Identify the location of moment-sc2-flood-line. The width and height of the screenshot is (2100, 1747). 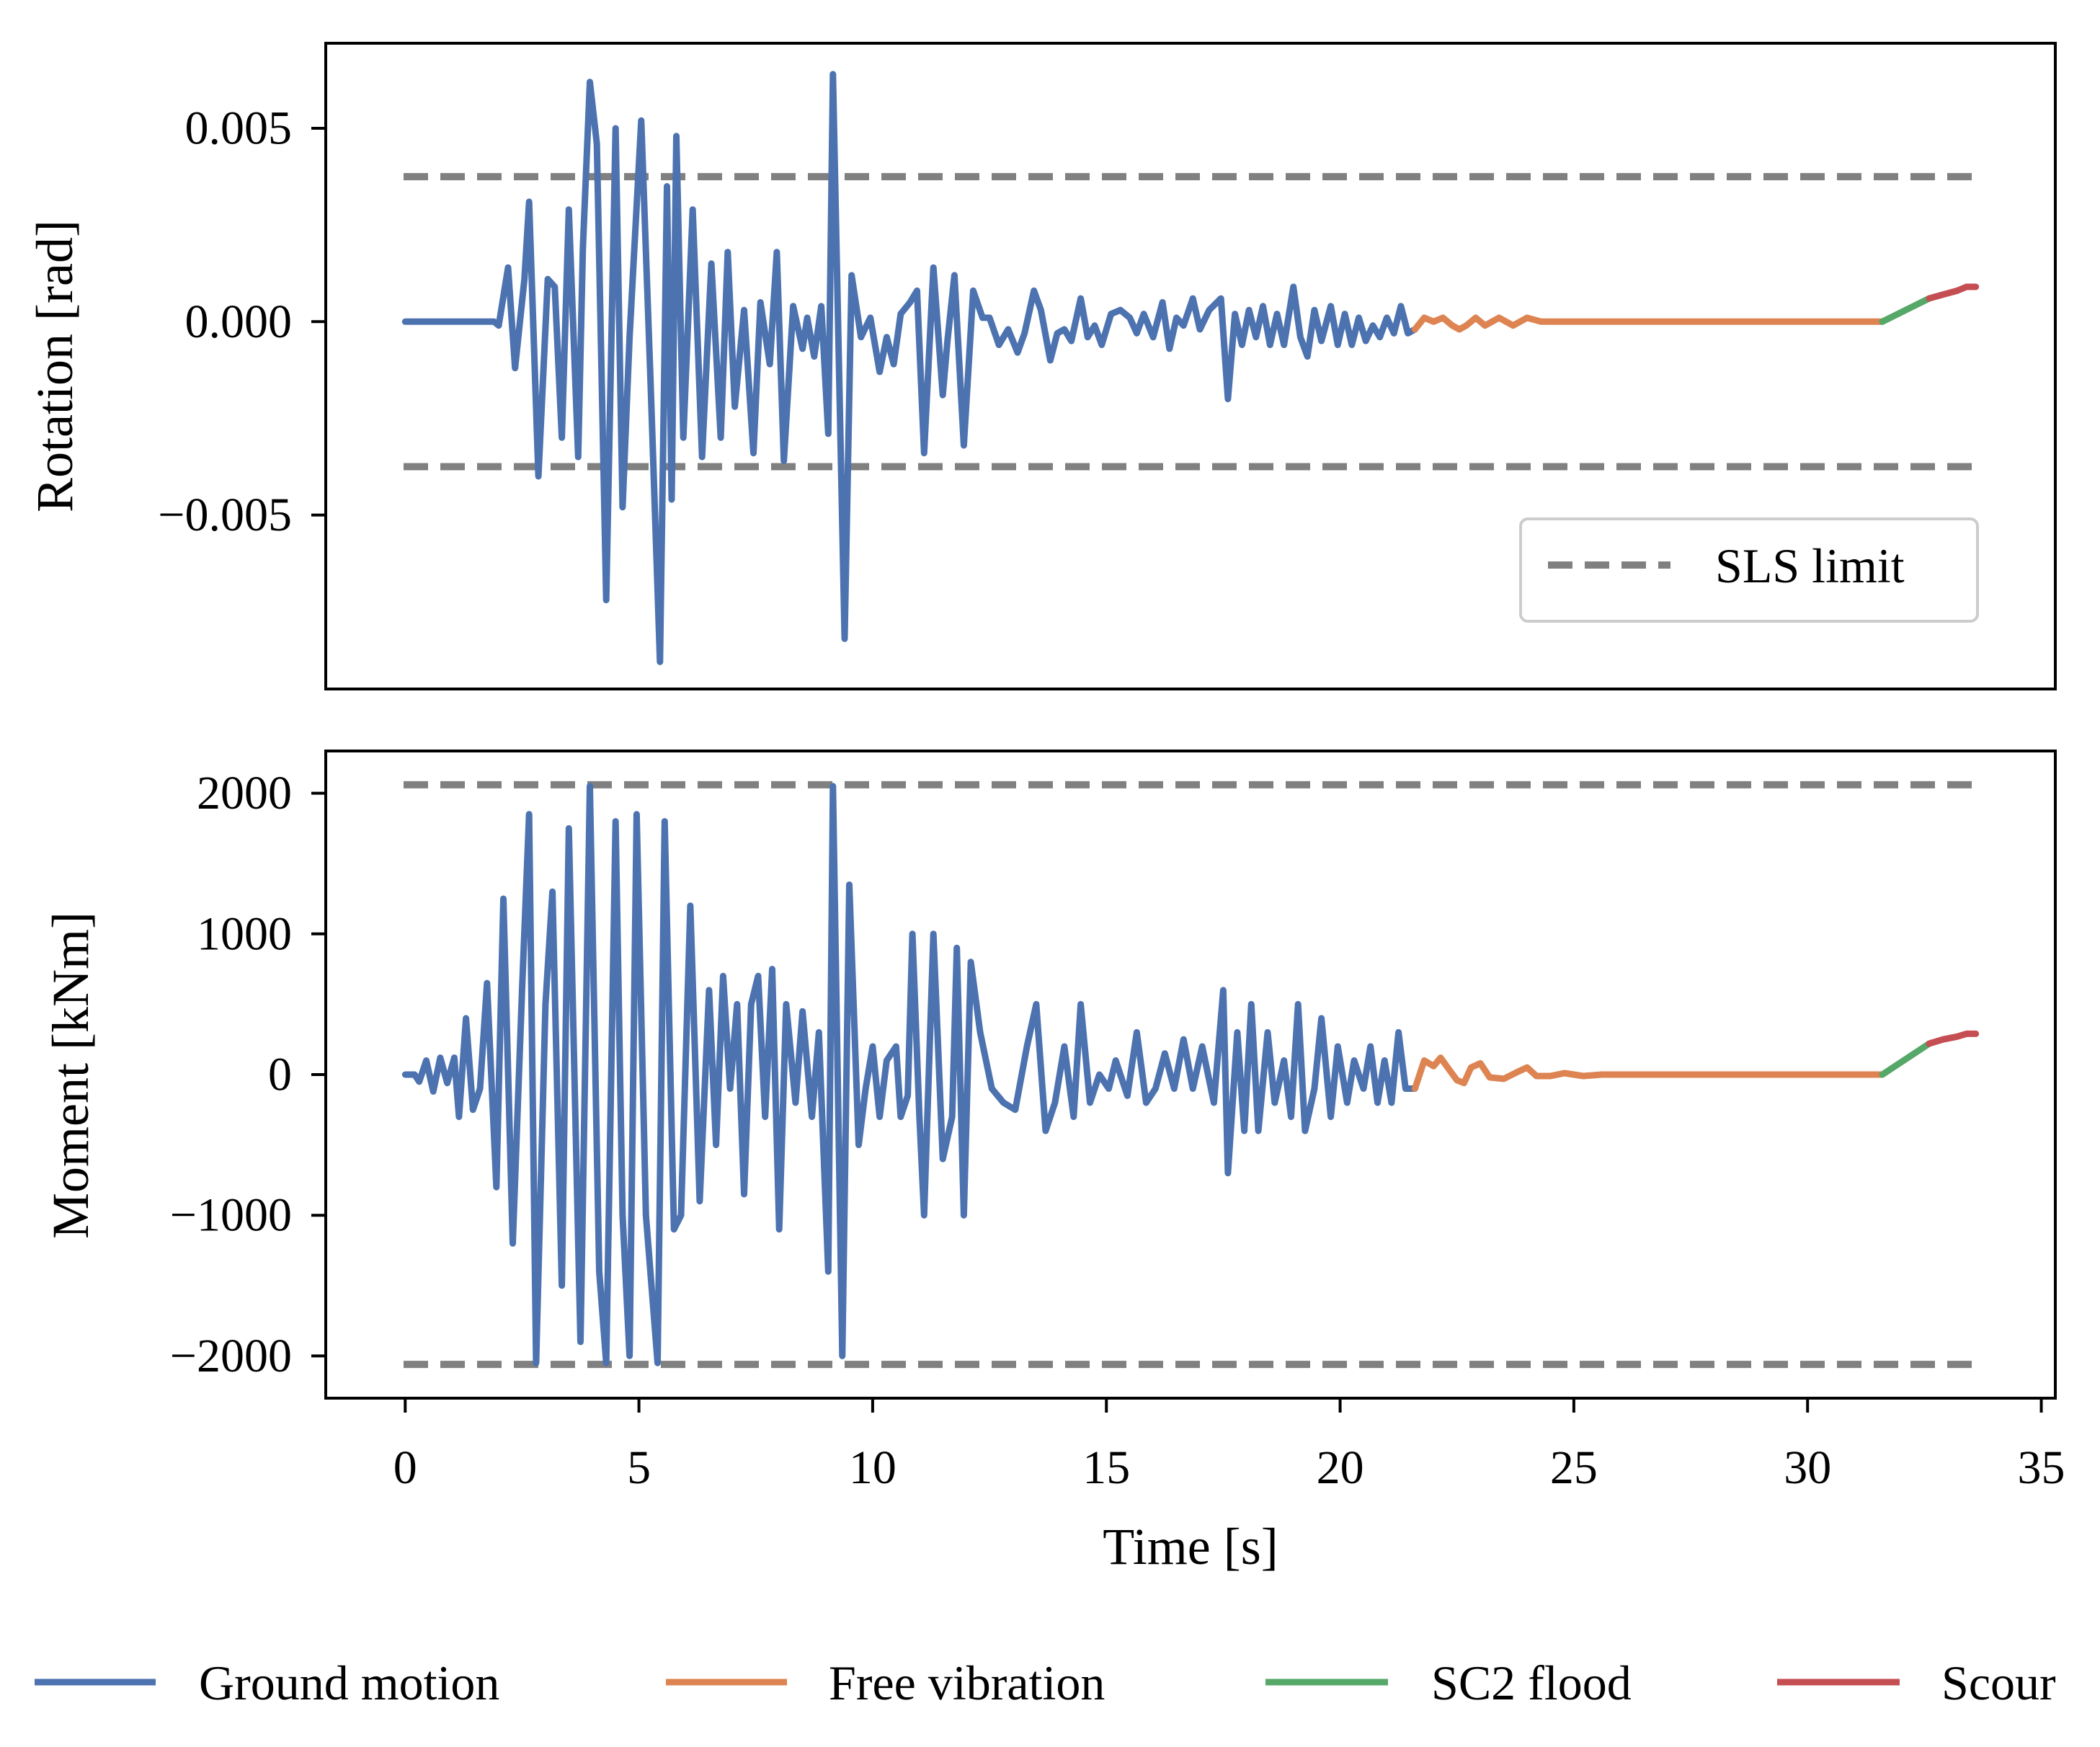
(1906, 1059).